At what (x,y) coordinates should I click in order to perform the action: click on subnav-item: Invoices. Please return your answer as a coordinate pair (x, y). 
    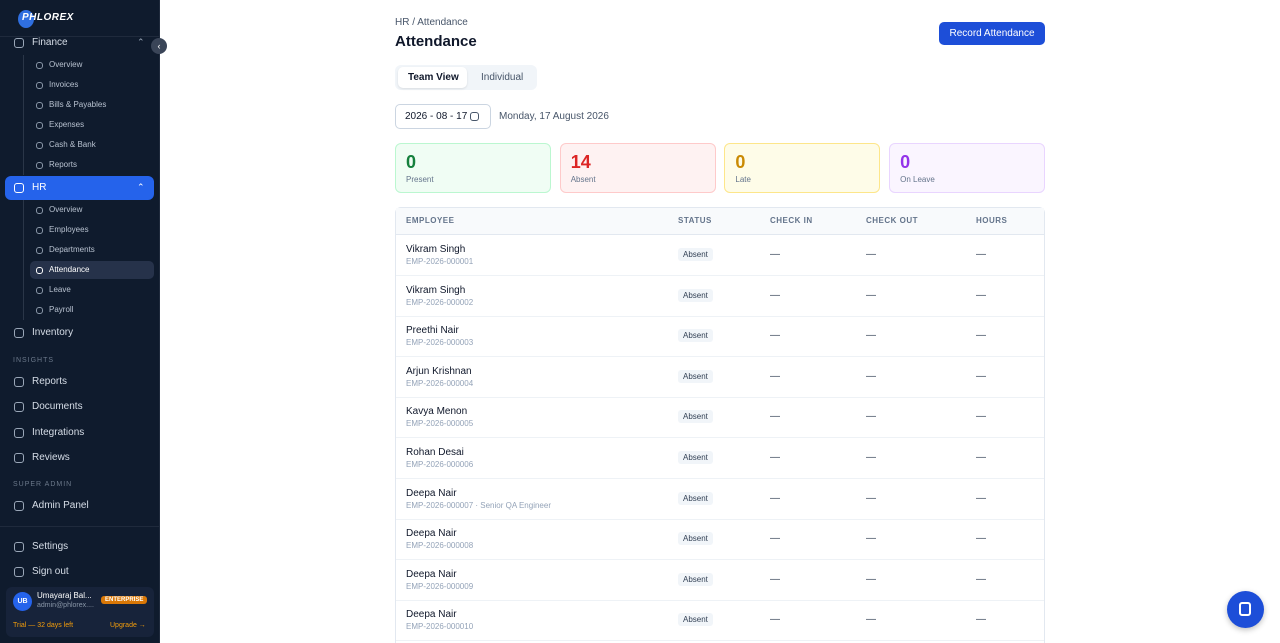
    Looking at the image, I should click on (64, 84).